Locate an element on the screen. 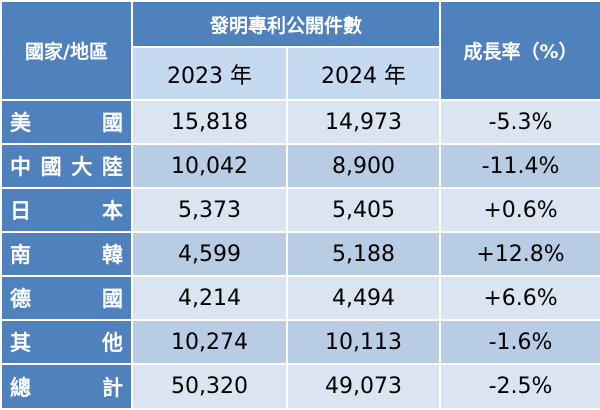  header-year-2023: 2023 年 is located at coordinates (209, 73).